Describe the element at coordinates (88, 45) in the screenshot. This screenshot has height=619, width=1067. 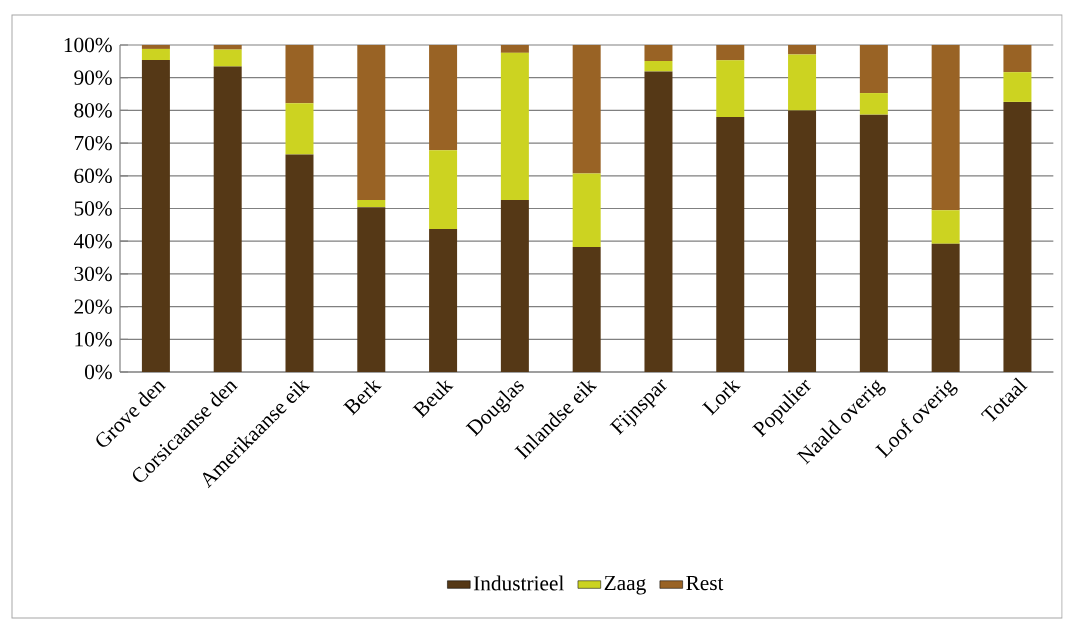
I see `y-tick-label: 100%` at that location.